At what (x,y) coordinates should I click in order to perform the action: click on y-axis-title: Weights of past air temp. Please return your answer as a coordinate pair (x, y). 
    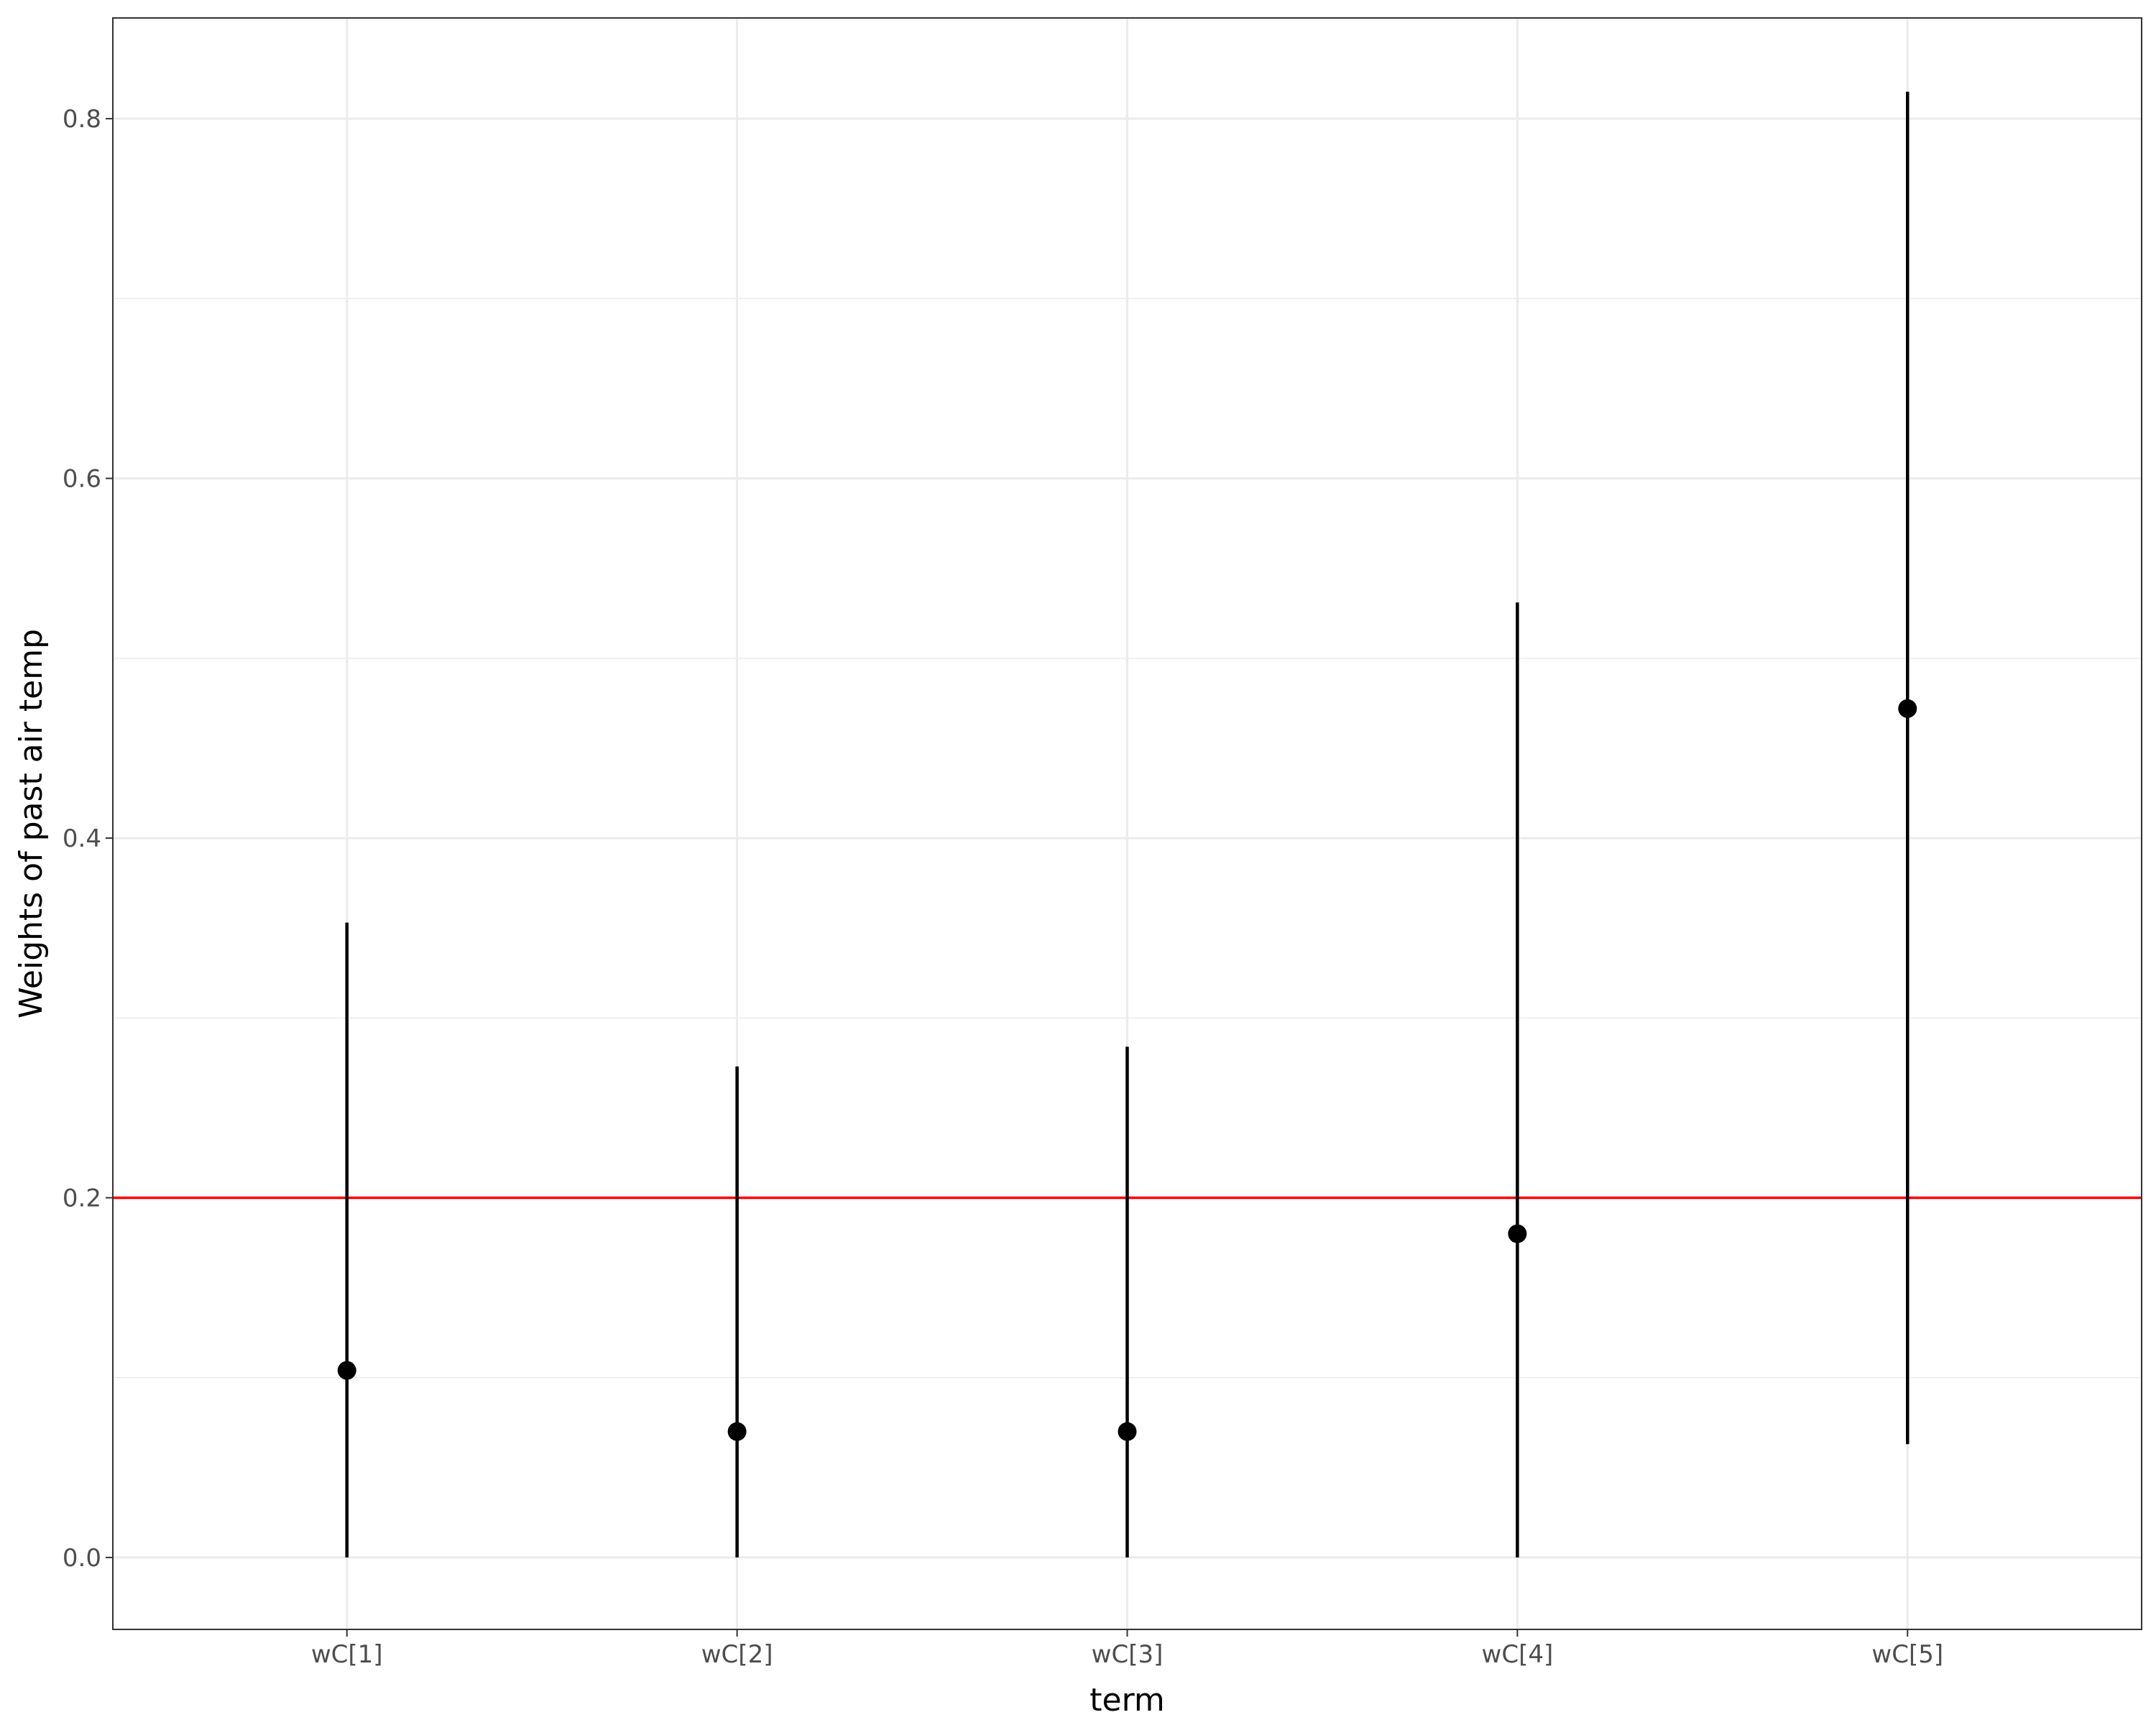
    Looking at the image, I should click on (31, 823).